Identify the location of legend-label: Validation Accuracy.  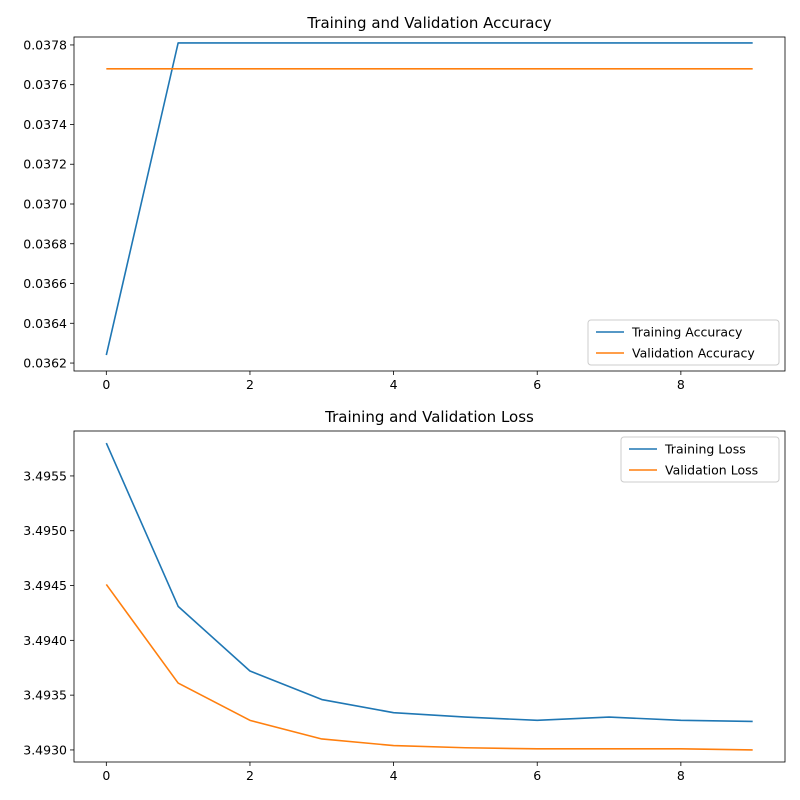
(693, 353).